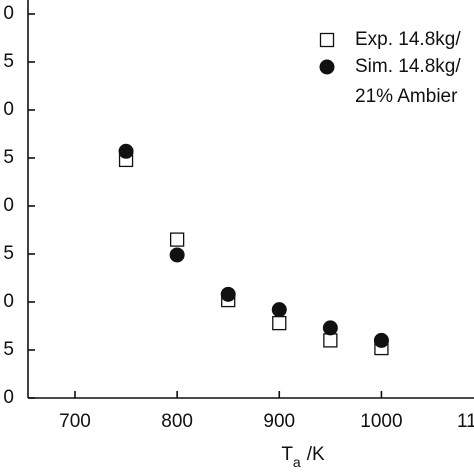  Describe the element at coordinates (406, 96) in the screenshot. I see `annotation: 21% Ambier` at that location.